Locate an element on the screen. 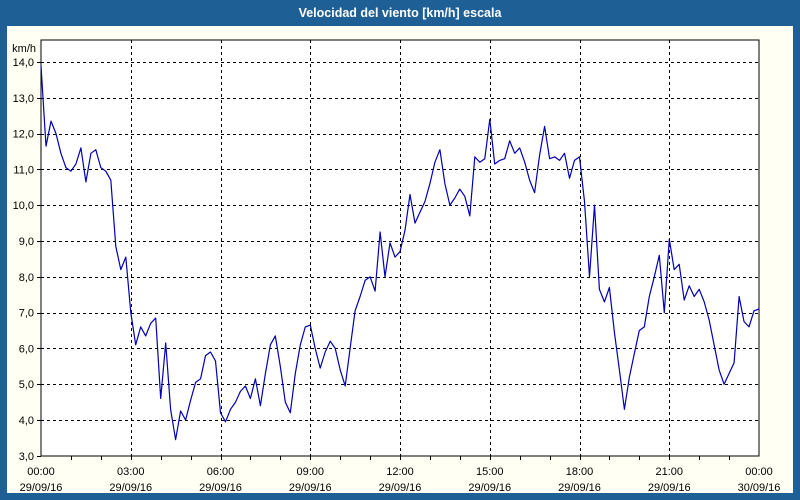 The height and width of the screenshot is (500, 800). y-tick-label: 14,0 is located at coordinates (23, 63).